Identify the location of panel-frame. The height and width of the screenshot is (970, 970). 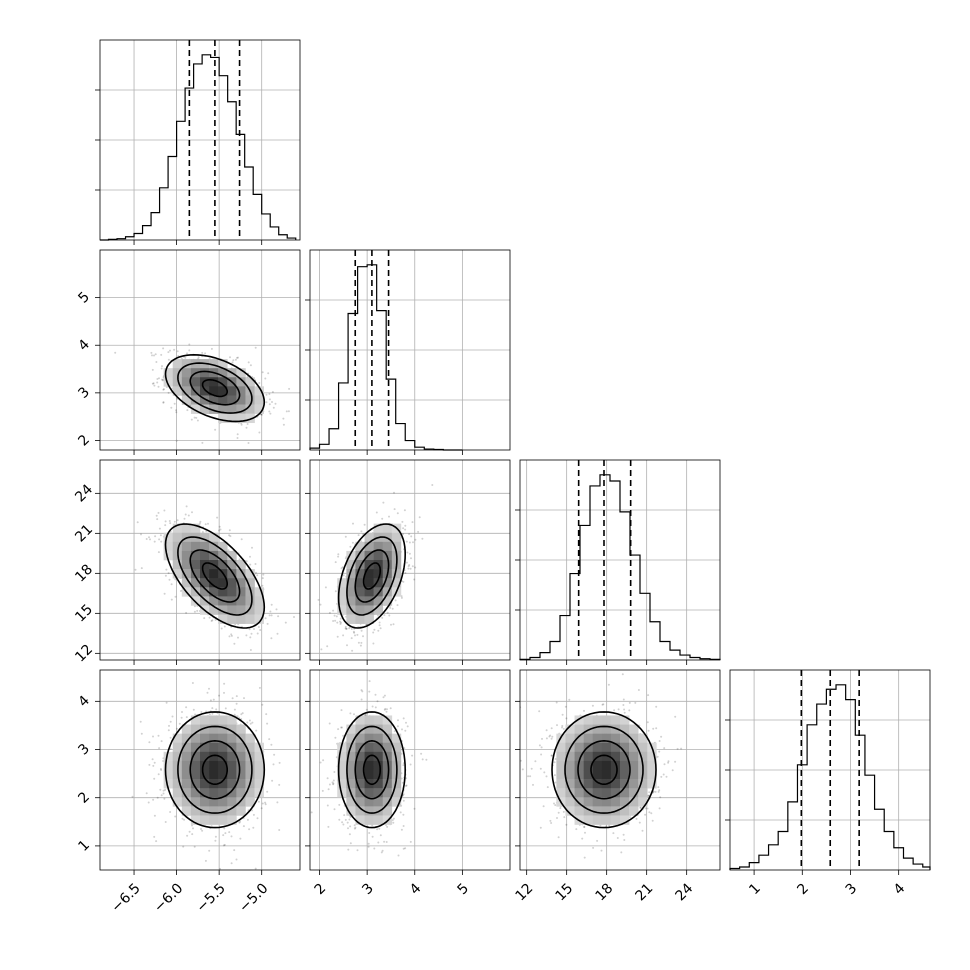
(200, 350).